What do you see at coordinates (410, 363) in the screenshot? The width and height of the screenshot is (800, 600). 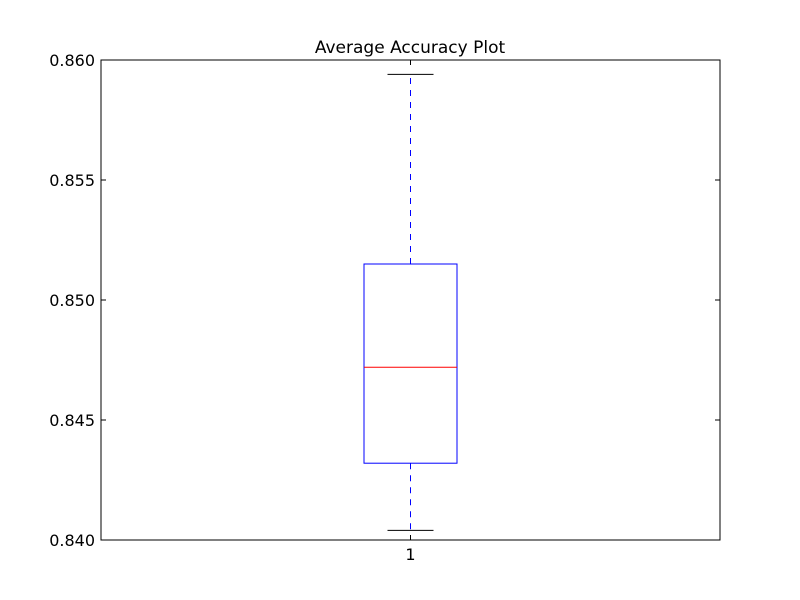 I see `iqr-box` at bounding box center [410, 363].